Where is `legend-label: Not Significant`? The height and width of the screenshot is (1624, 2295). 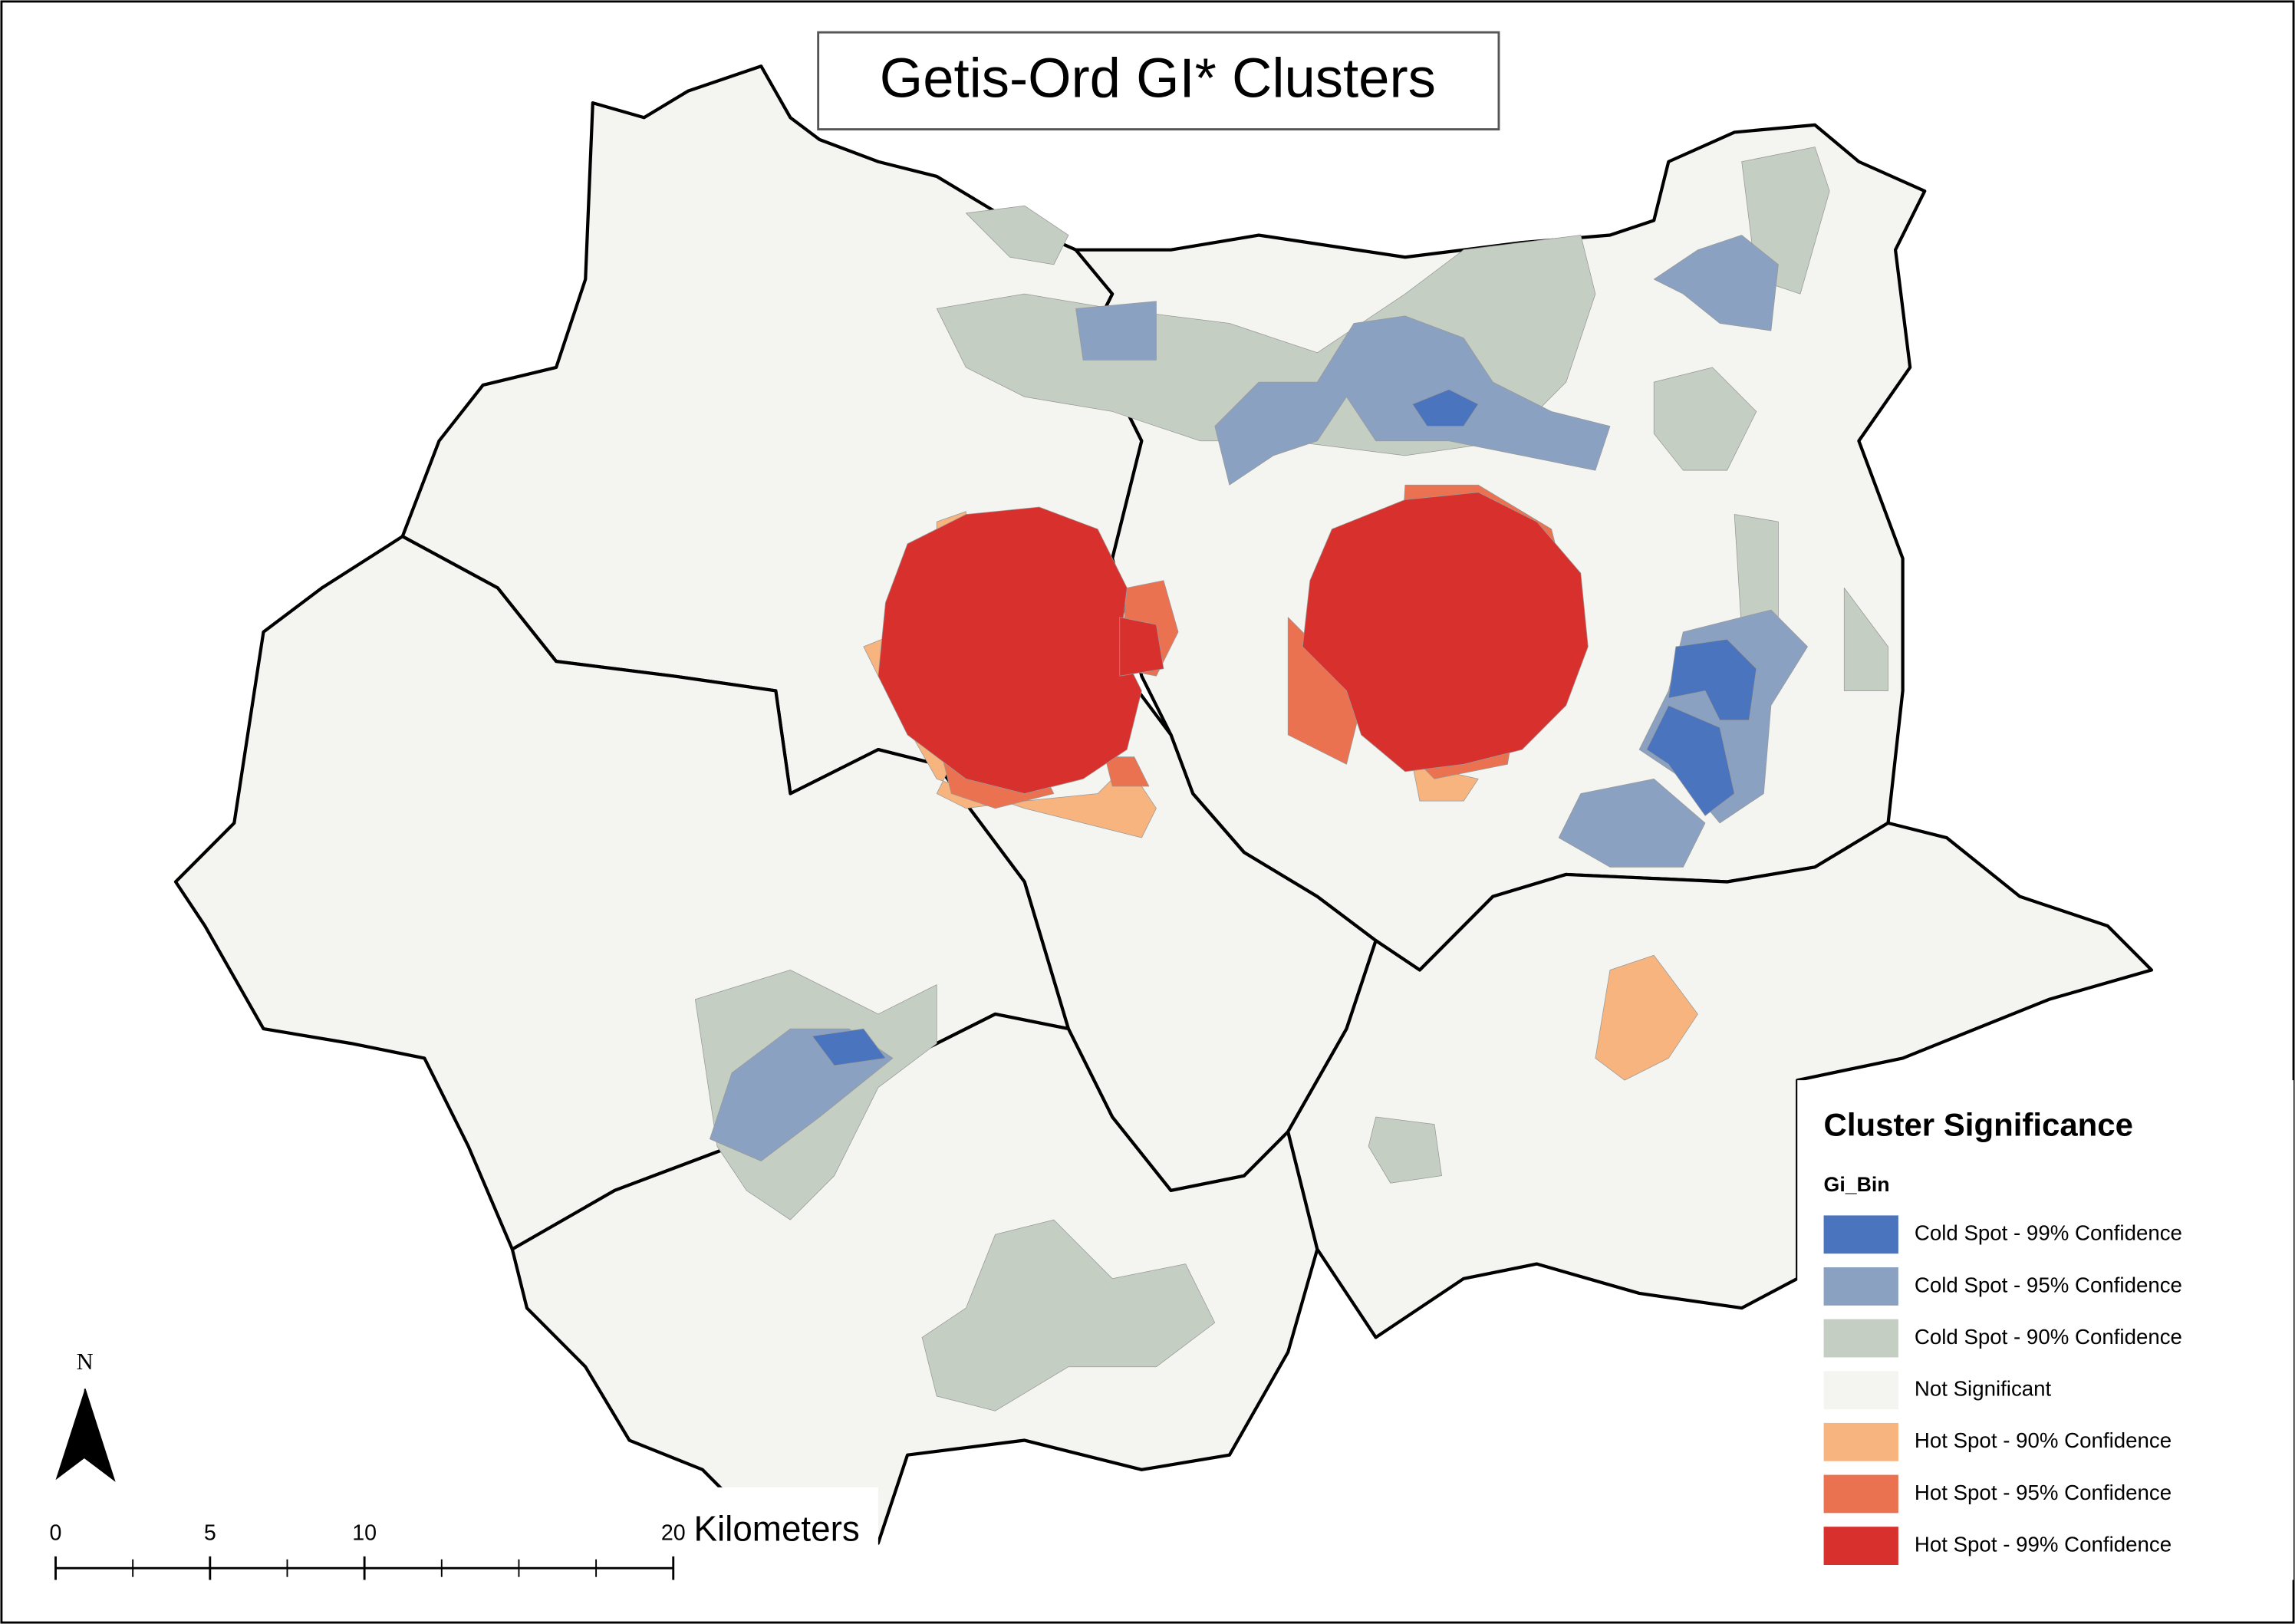 legend-label: Not Significant is located at coordinates (1984, 1388).